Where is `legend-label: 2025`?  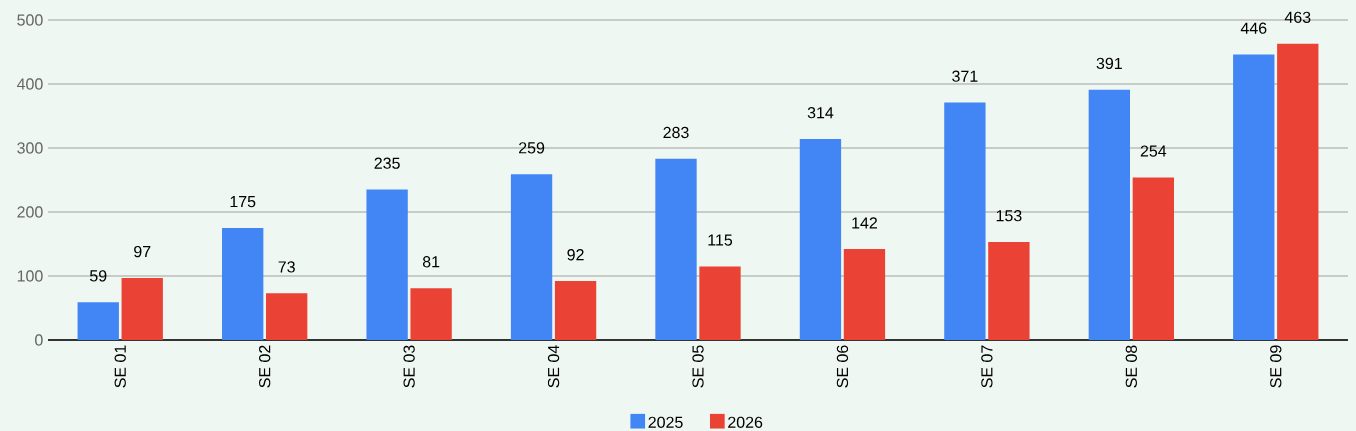
legend-label: 2025 is located at coordinates (665, 422).